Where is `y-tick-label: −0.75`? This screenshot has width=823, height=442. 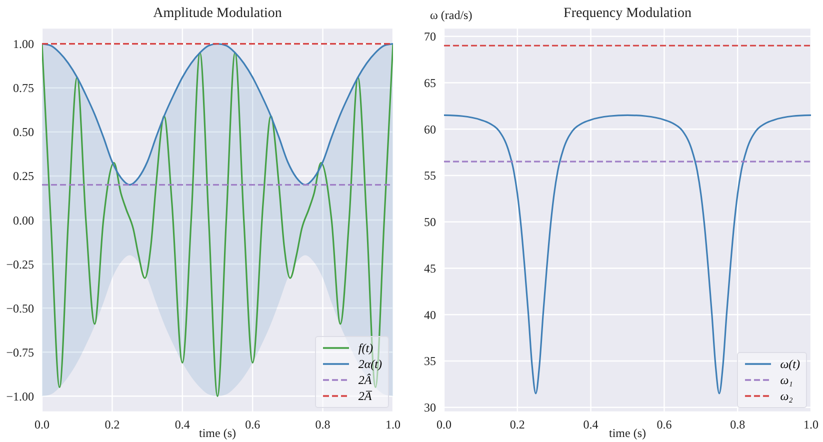 y-tick-label: −0.75 is located at coordinates (20, 352).